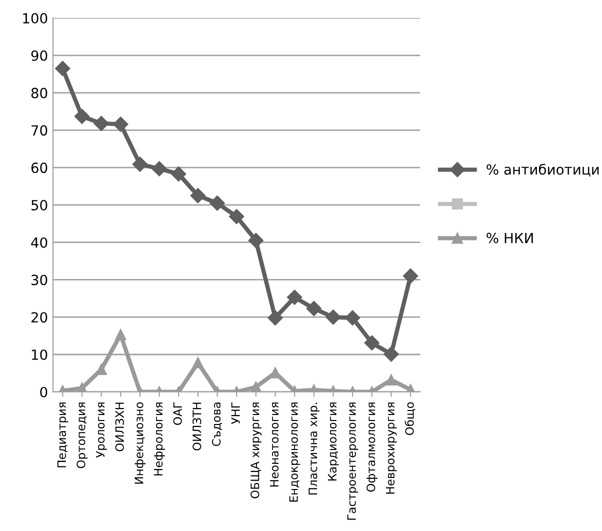 Image resolution: width=602 pixels, height=531 pixels. What do you see at coordinates (314, 448) in the screenshot?
I see `x-tick-label: Пластична хир.` at bounding box center [314, 448].